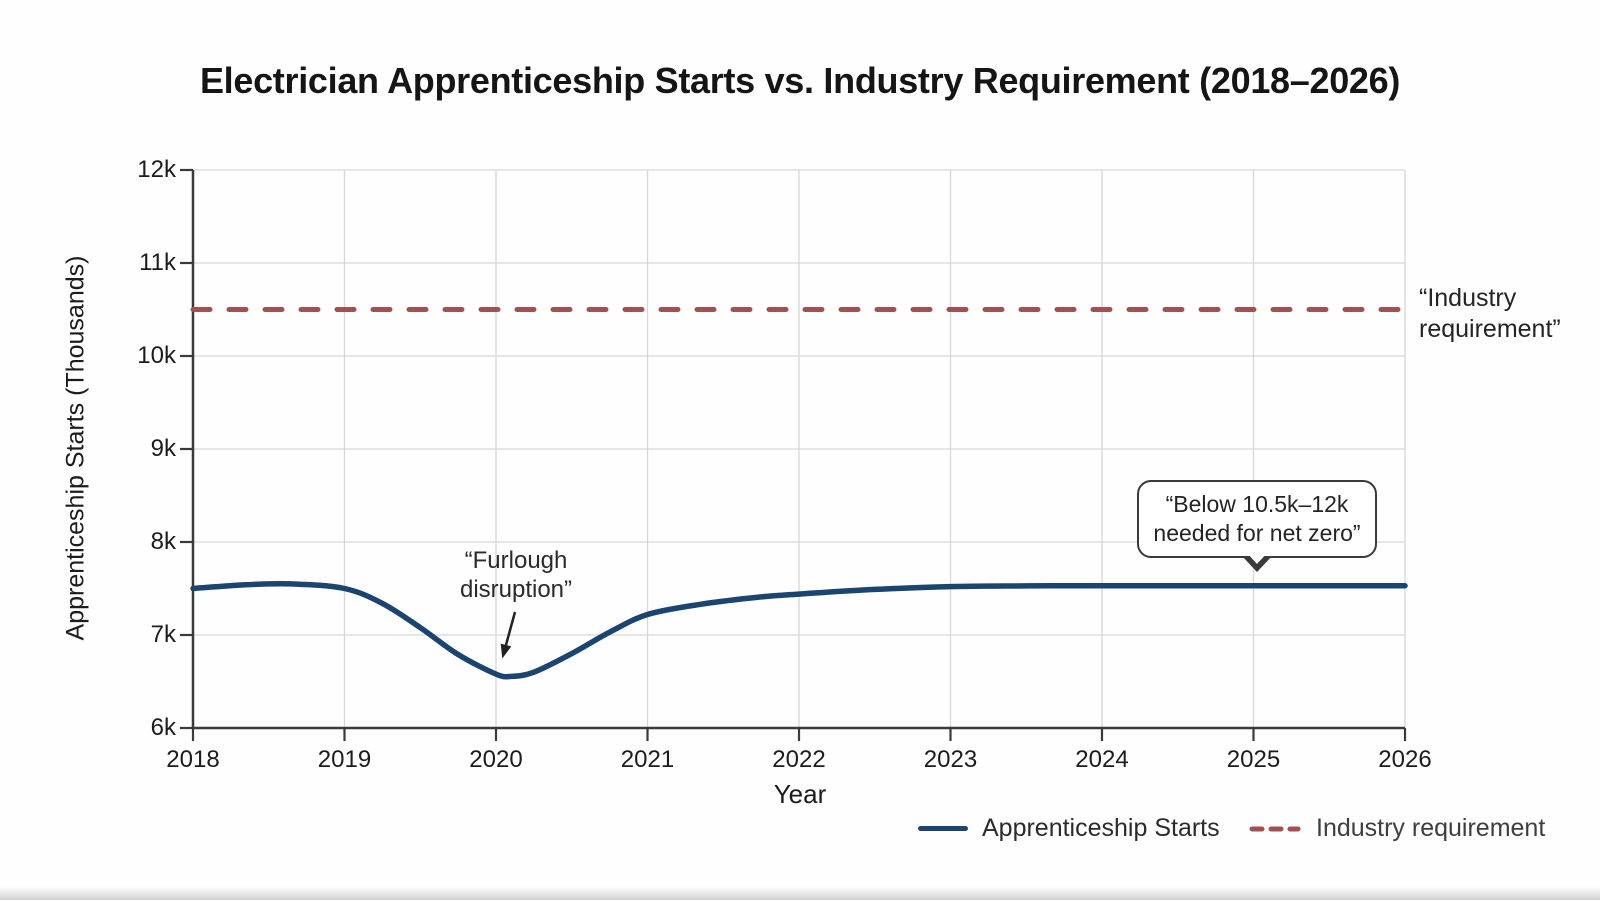 The height and width of the screenshot is (900, 1600). Describe the element at coordinates (1253, 759) in the screenshot. I see `x-tick-label: 2025` at that location.